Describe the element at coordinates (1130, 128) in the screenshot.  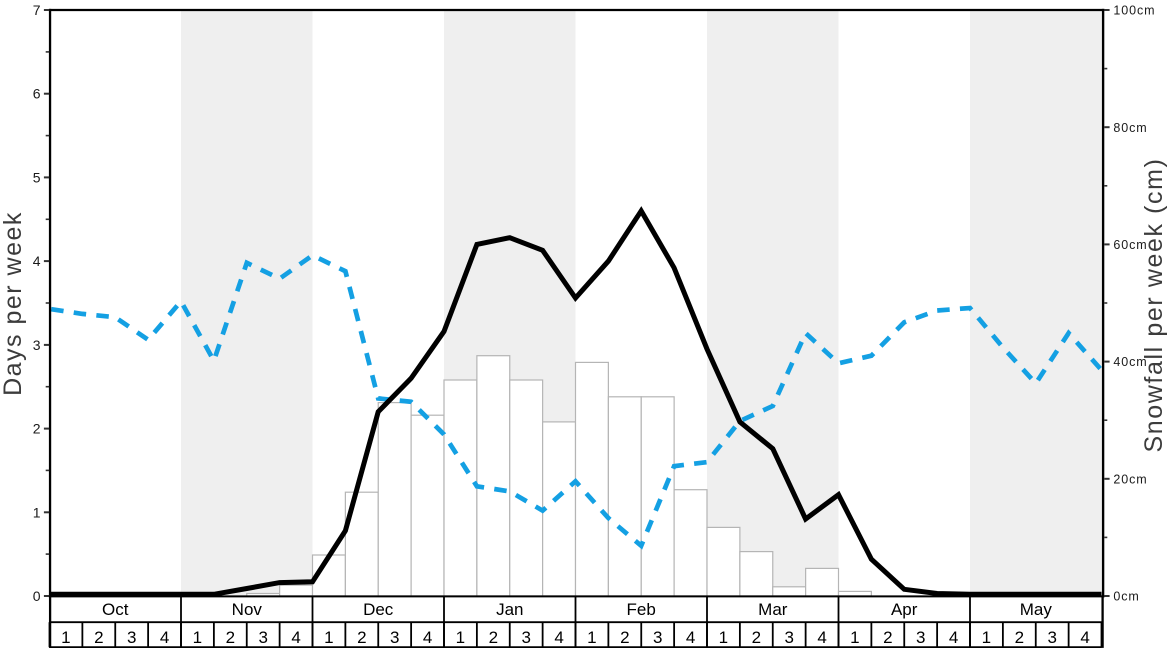
I see `svg-text: 80cm` at that location.